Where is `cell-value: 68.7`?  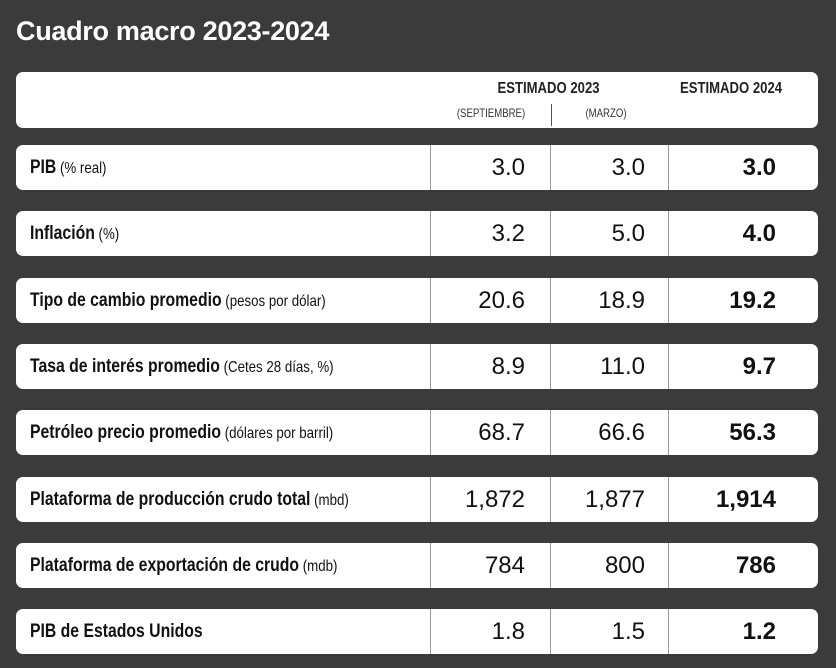 cell-value: 68.7 is located at coordinates (501, 433).